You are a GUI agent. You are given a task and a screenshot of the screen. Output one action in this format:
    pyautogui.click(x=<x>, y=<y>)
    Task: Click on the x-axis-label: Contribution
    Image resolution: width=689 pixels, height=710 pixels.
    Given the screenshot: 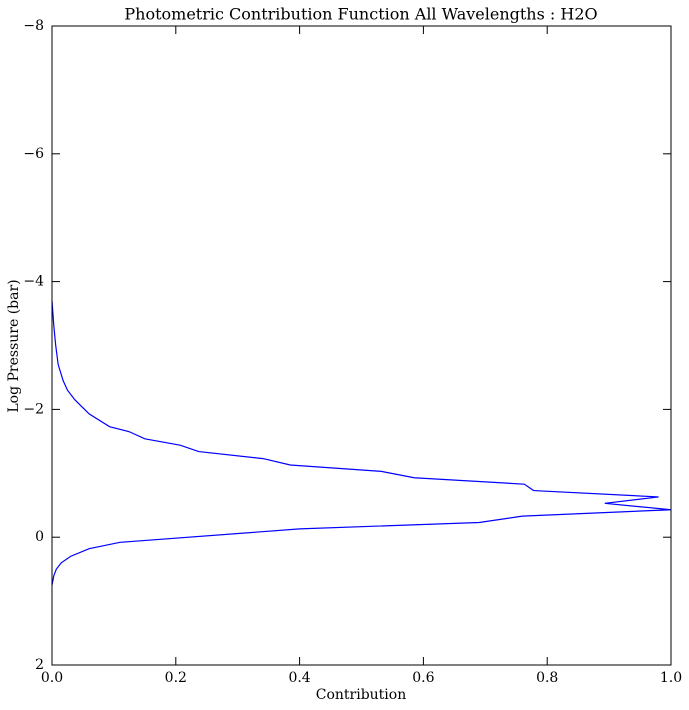 What is the action you would take?
    pyautogui.click(x=361, y=695)
    